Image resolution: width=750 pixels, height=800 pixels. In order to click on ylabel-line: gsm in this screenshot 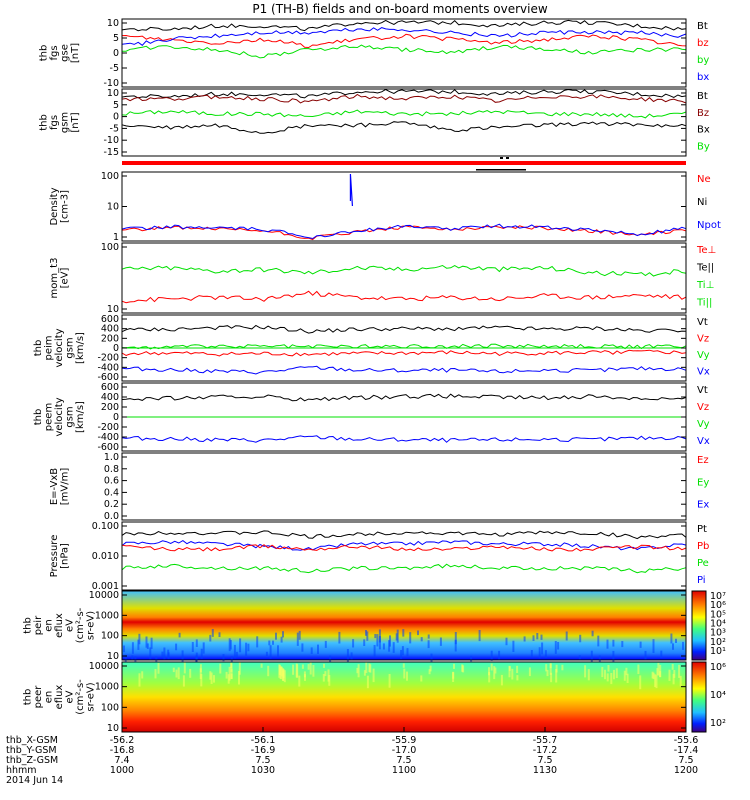, I will do `click(70, 416)`.